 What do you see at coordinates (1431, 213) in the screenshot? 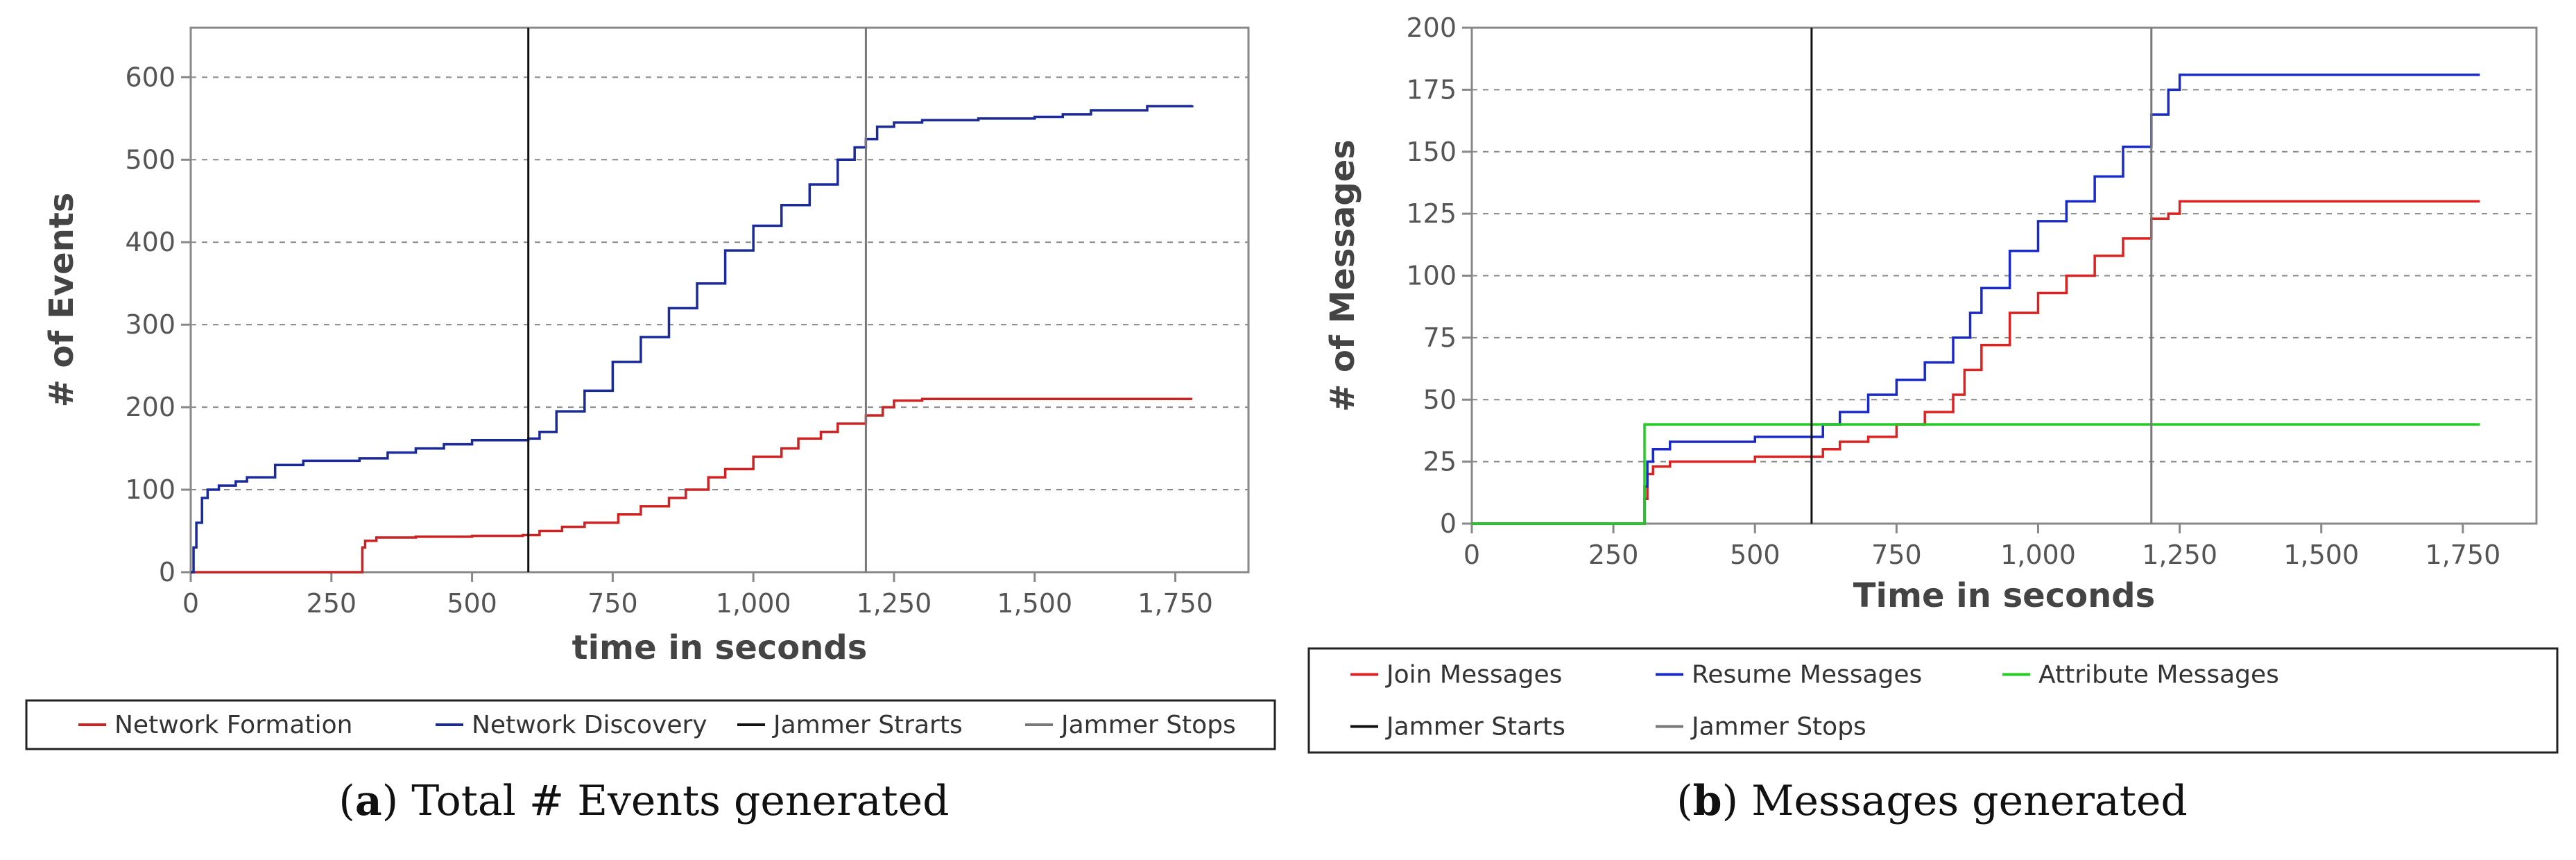
I see `y-tick-label: 125` at bounding box center [1431, 213].